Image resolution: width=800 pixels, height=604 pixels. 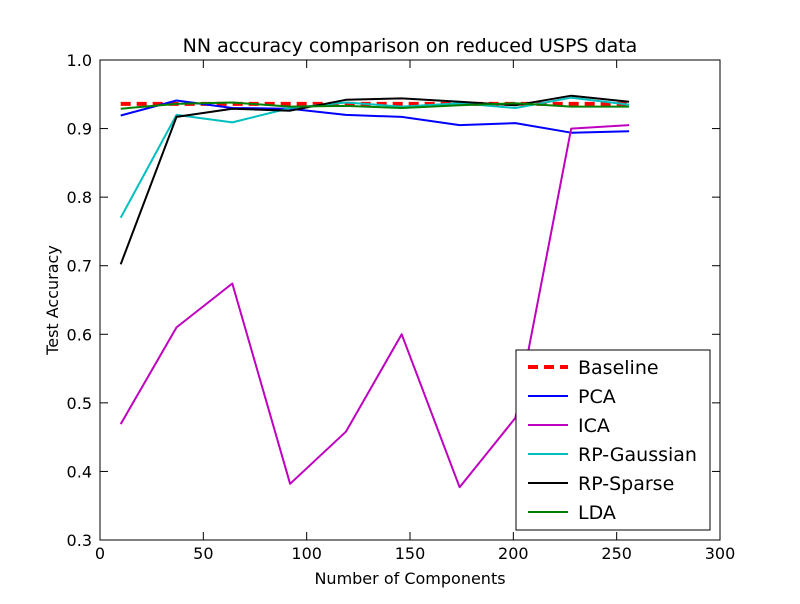 What do you see at coordinates (374, 157) in the screenshot?
I see `series-line-rp-gaussian` at bounding box center [374, 157].